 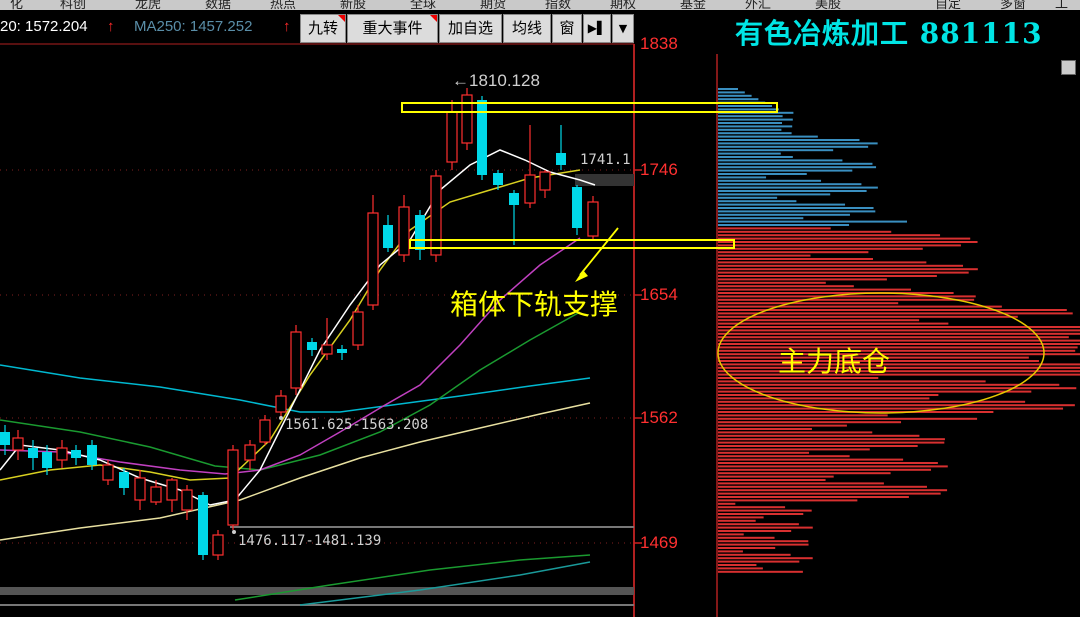 I want to click on window-label: 窗, so click(x=567, y=28).